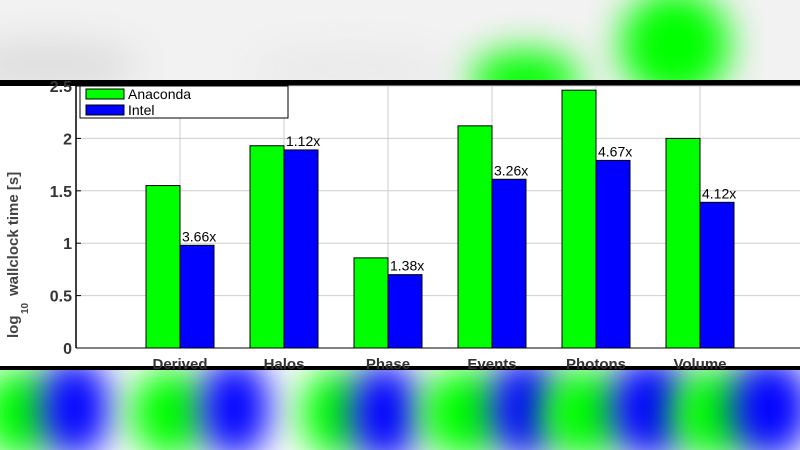 The height and width of the screenshot is (450, 800). What do you see at coordinates (301, 249) in the screenshot?
I see `bar-intel-halos` at bounding box center [301, 249].